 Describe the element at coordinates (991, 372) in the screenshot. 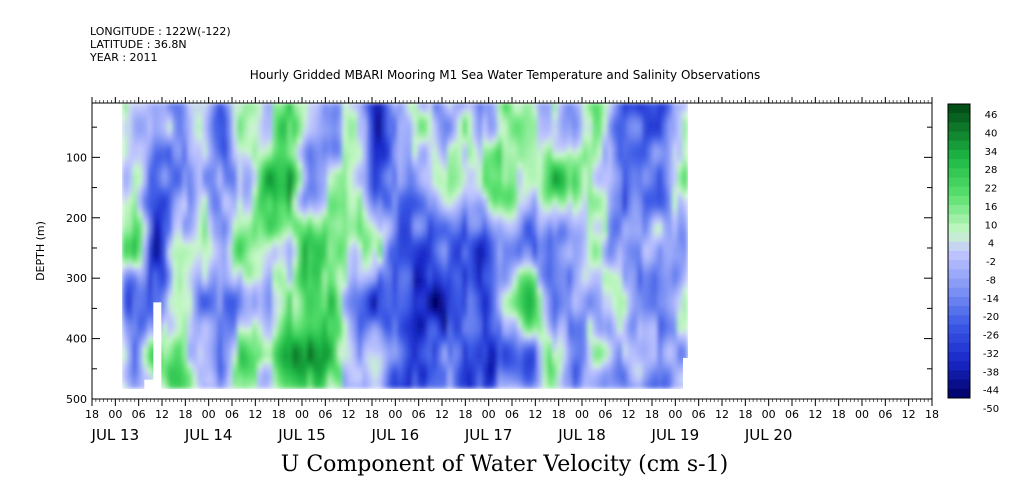

I see `colorbar-label: -38` at that location.